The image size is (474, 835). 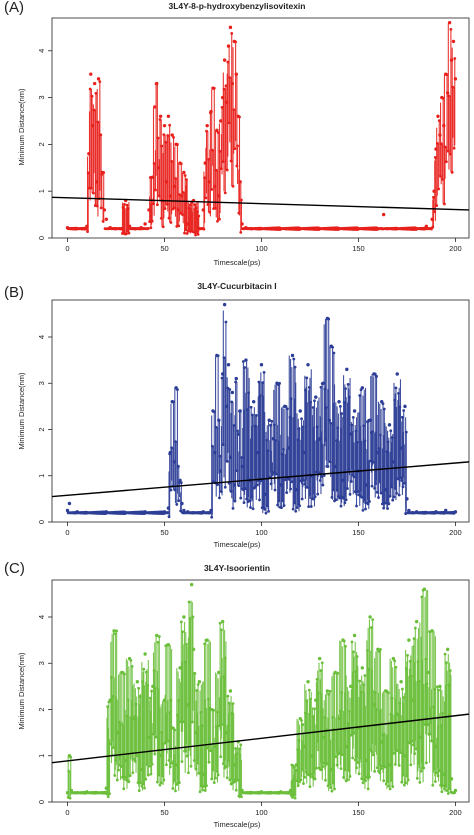 I want to click on chart-title: 3L4Y-Cucurbitacin I, so click(x=236, y=286).